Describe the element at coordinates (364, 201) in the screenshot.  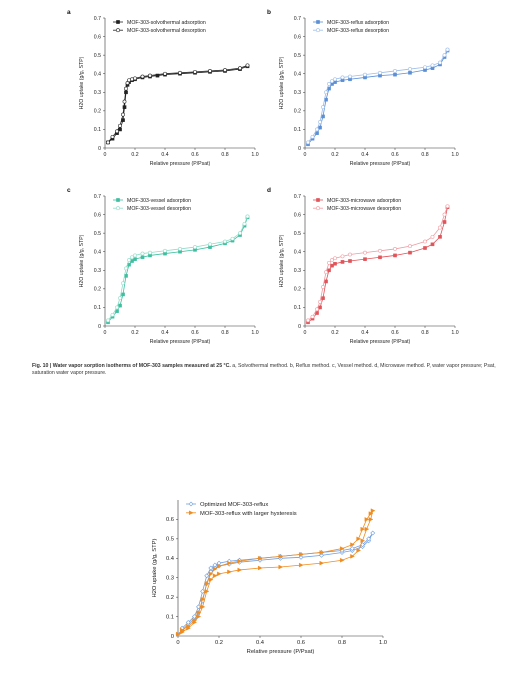
I see `chart-d-legend-entry: MOF-303-microwave adsorption` at that location.